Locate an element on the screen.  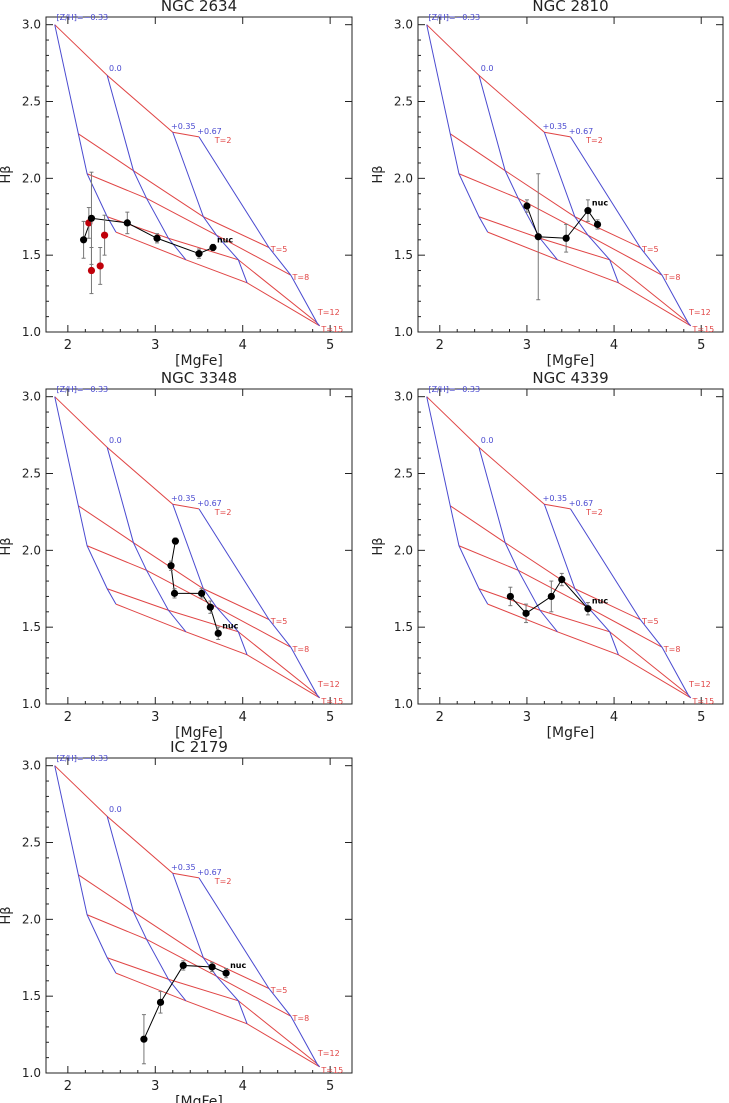
panel-title: NGC 4339 is located at coordinates (570, 378).